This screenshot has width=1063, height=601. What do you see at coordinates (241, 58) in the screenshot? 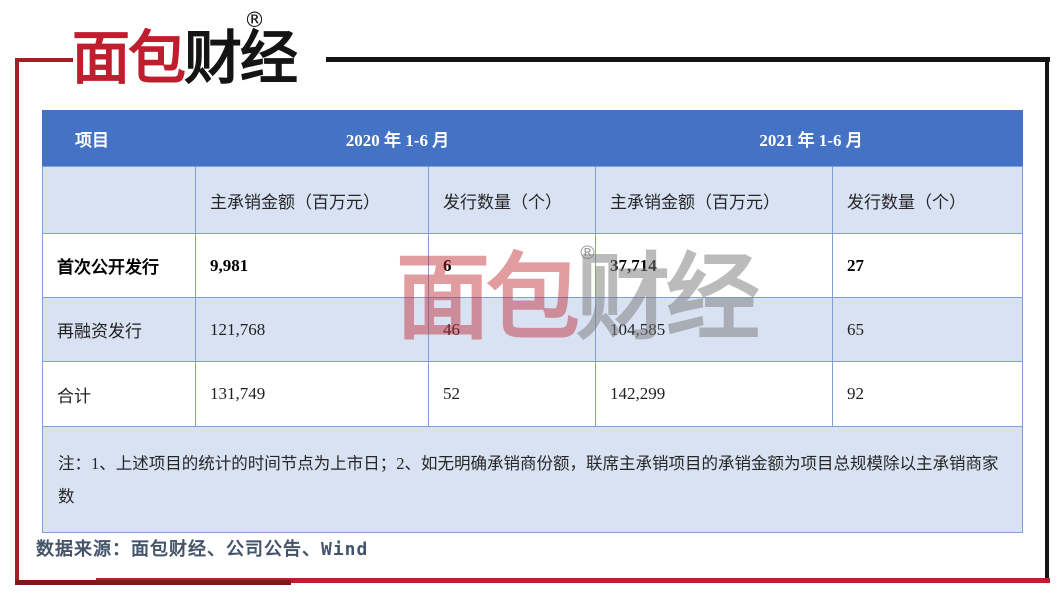
I see `logo-text-black: 财经` at bounding box center [241, 58].